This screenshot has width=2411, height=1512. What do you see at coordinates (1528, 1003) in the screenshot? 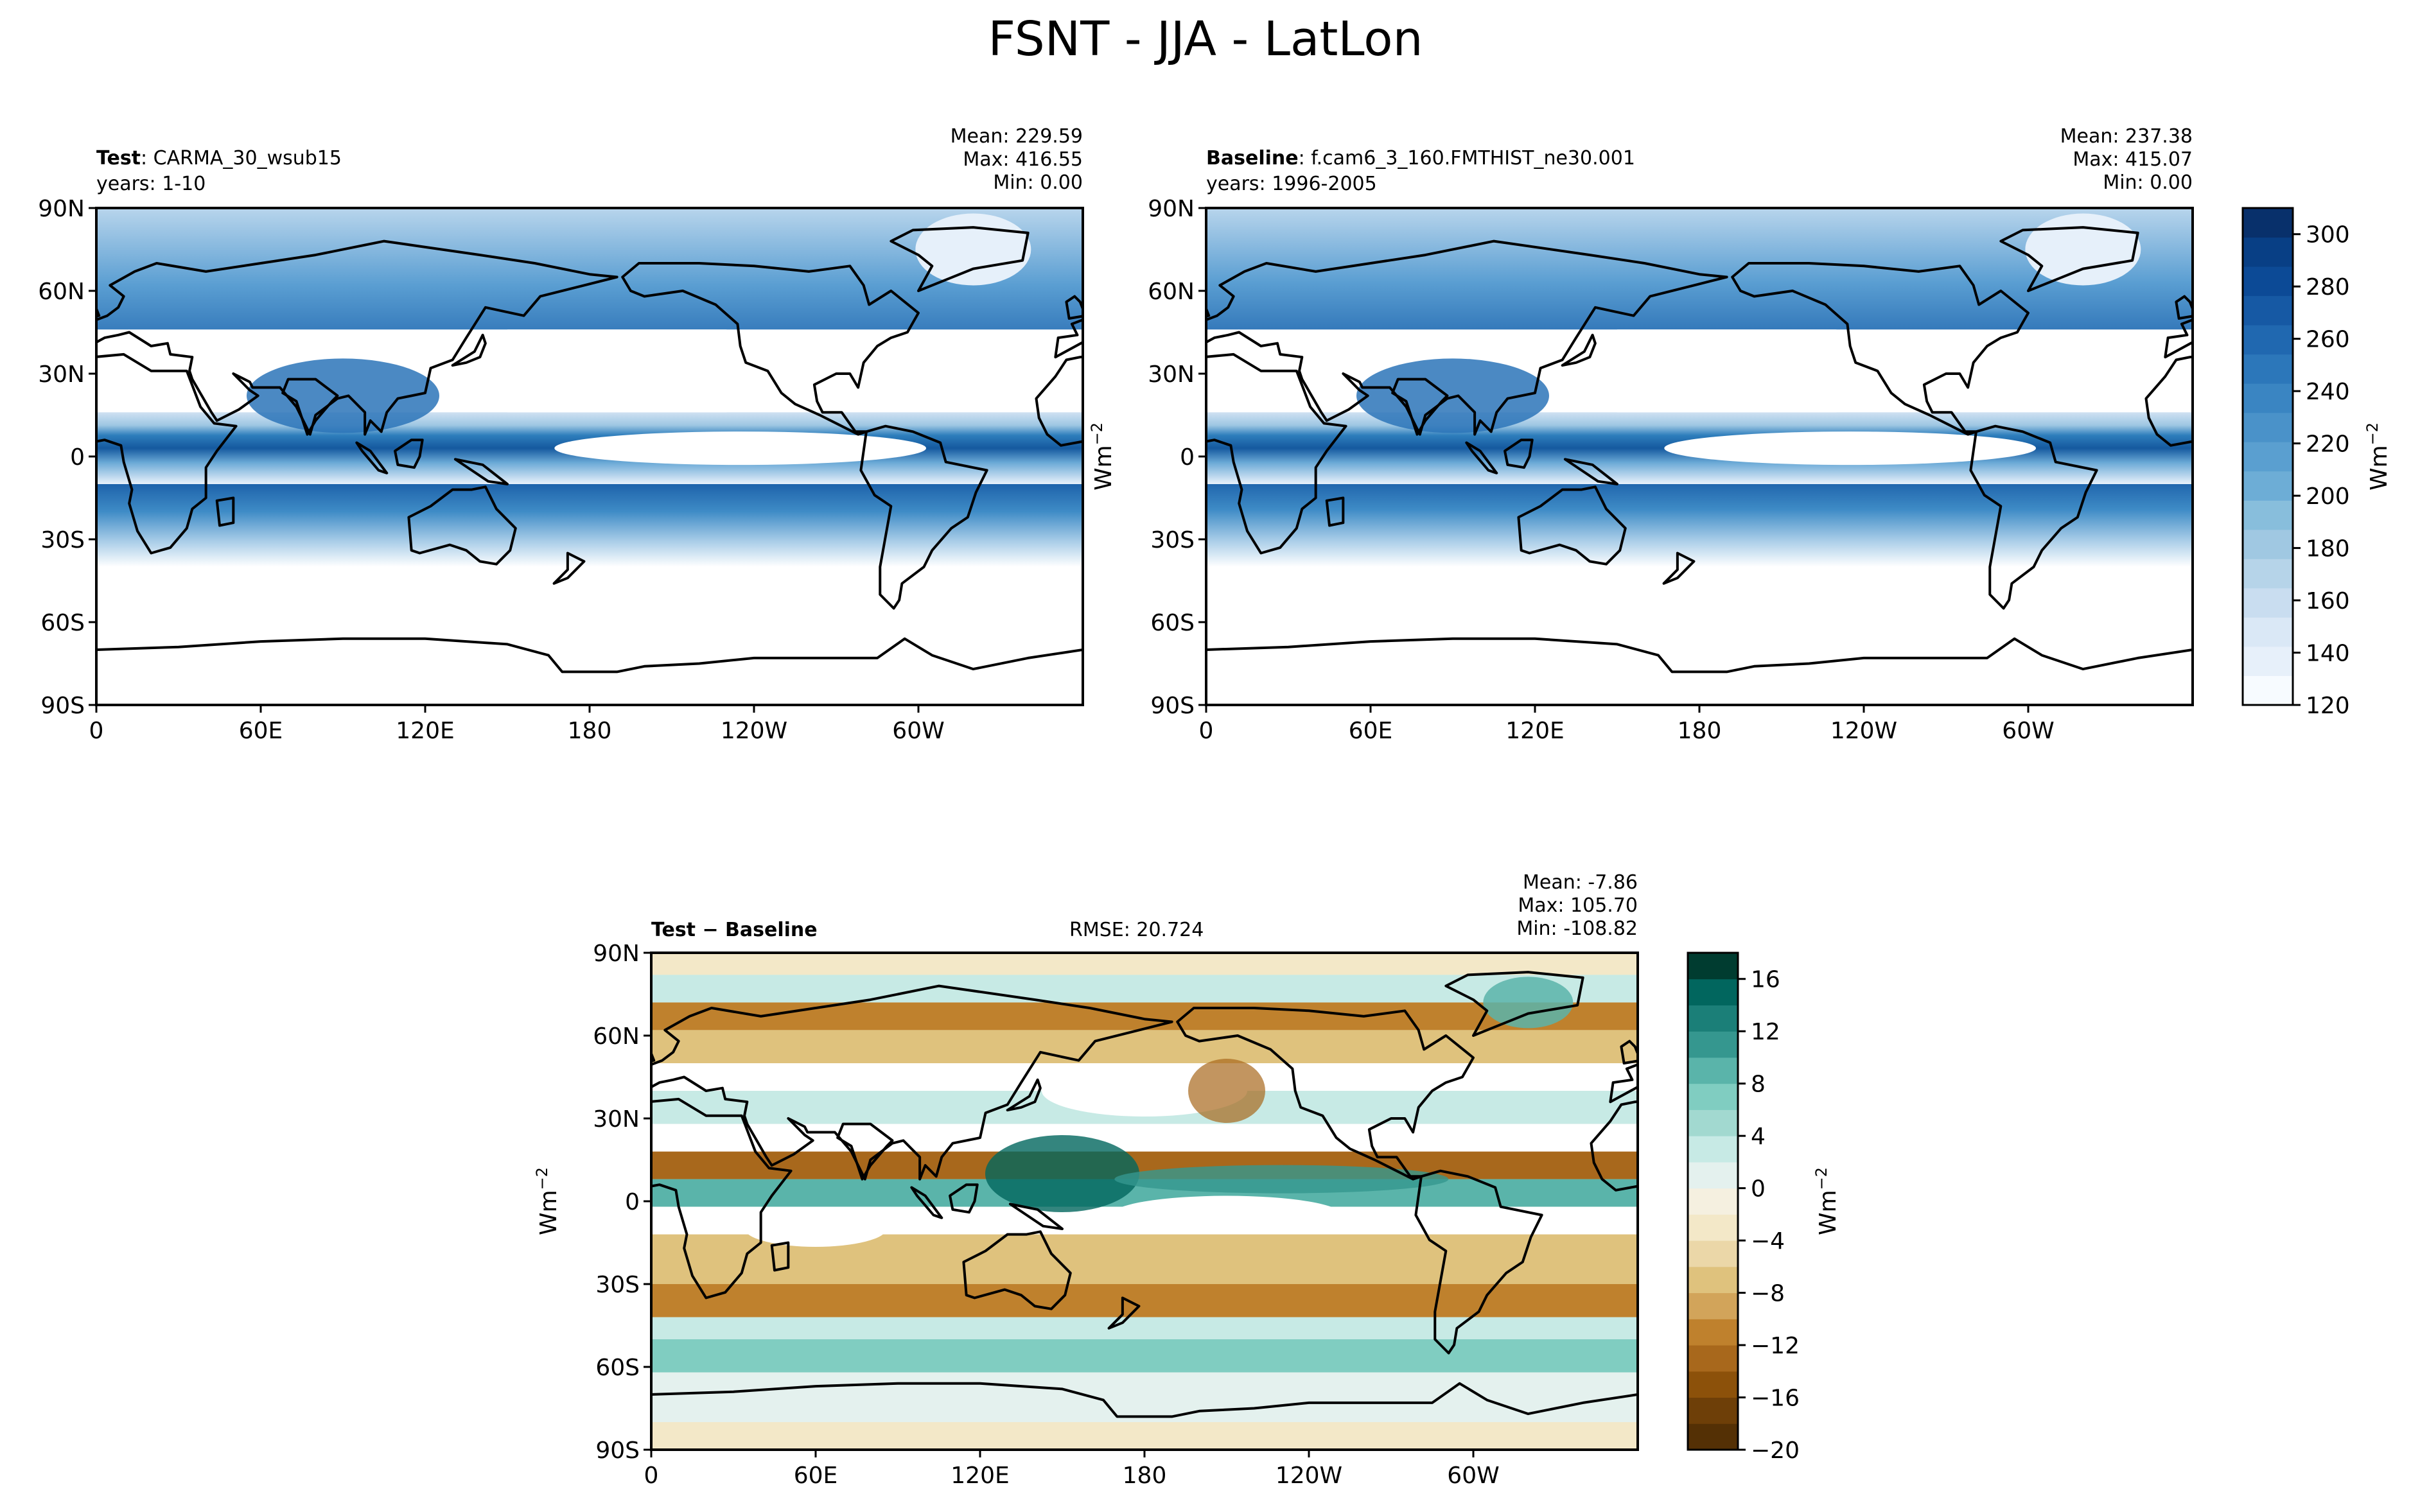
I see `greenland-signal` at bounding box center [1528, 1003].